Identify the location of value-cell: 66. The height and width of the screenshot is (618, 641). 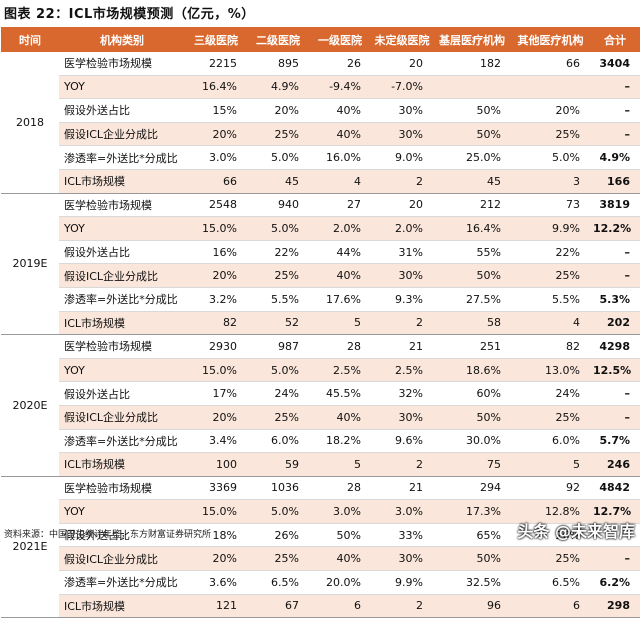
(550, 64).